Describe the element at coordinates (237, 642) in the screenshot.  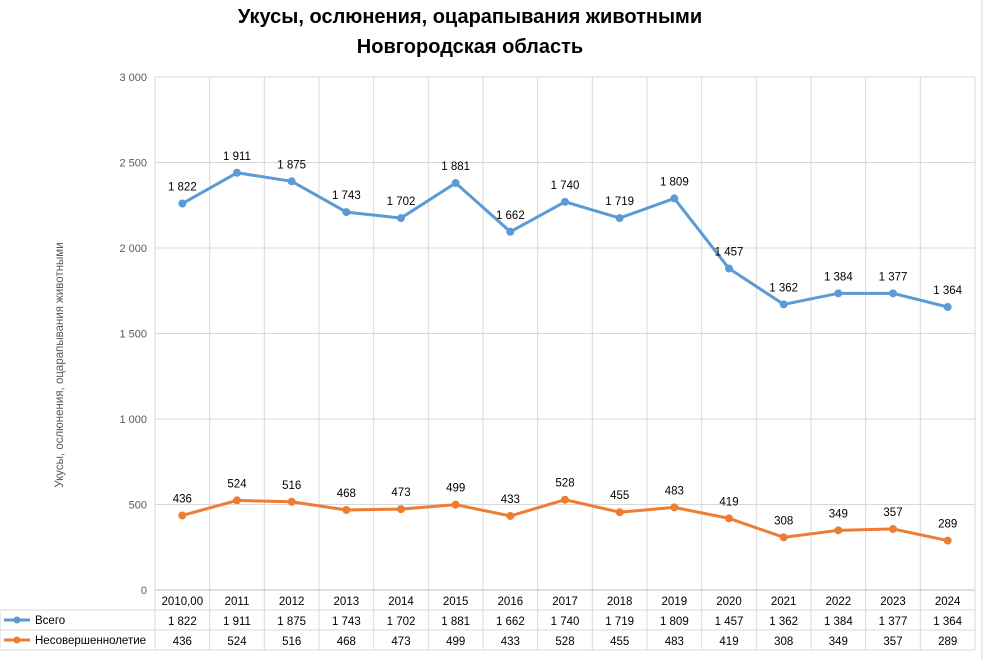
I see `table-cell: 524` at that location.